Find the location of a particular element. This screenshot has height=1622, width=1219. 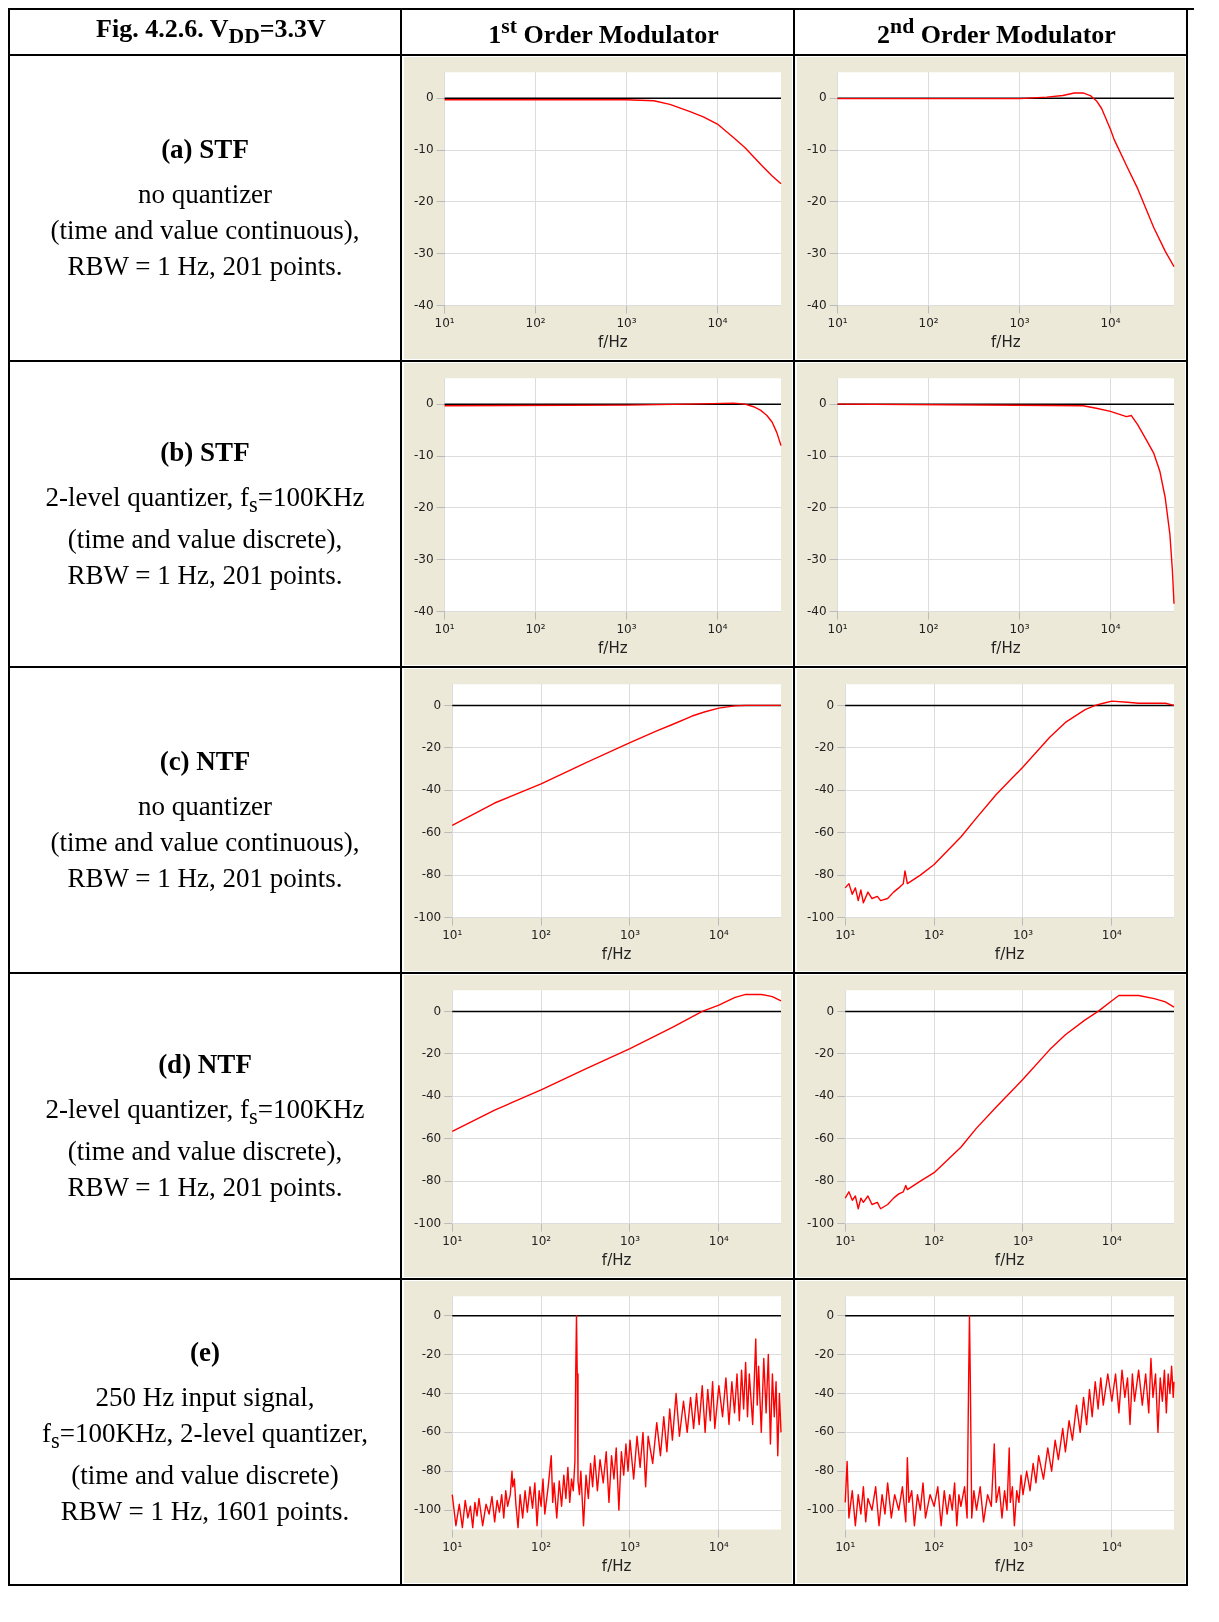

text: 1$^{st}$ Order Modulator is located at coordinates (603, 31).